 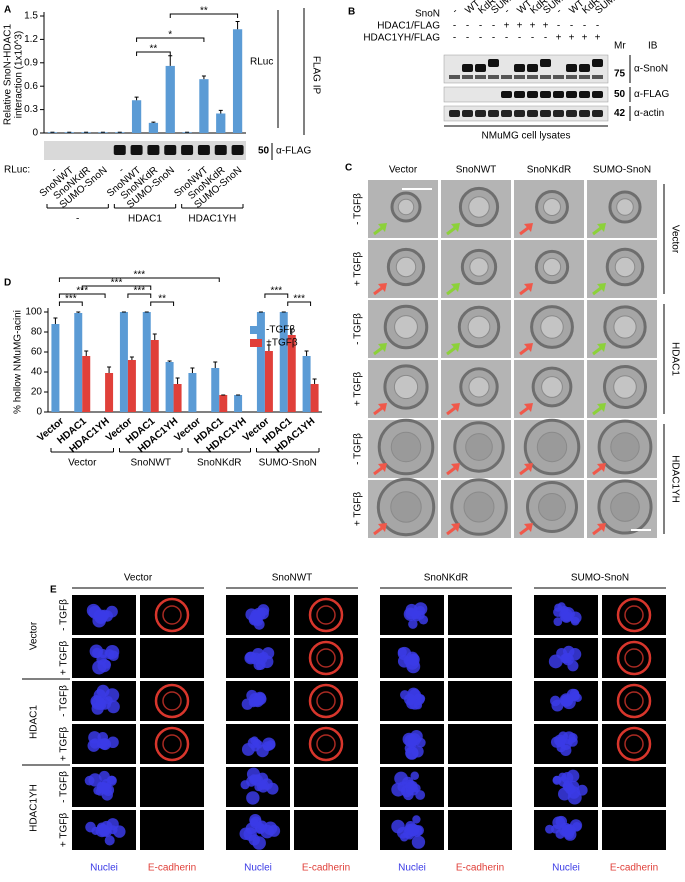 What do you see at coordinates (256, 343) in the screenshot?
I see `legend-swatch` at bounding box center [256, 343].